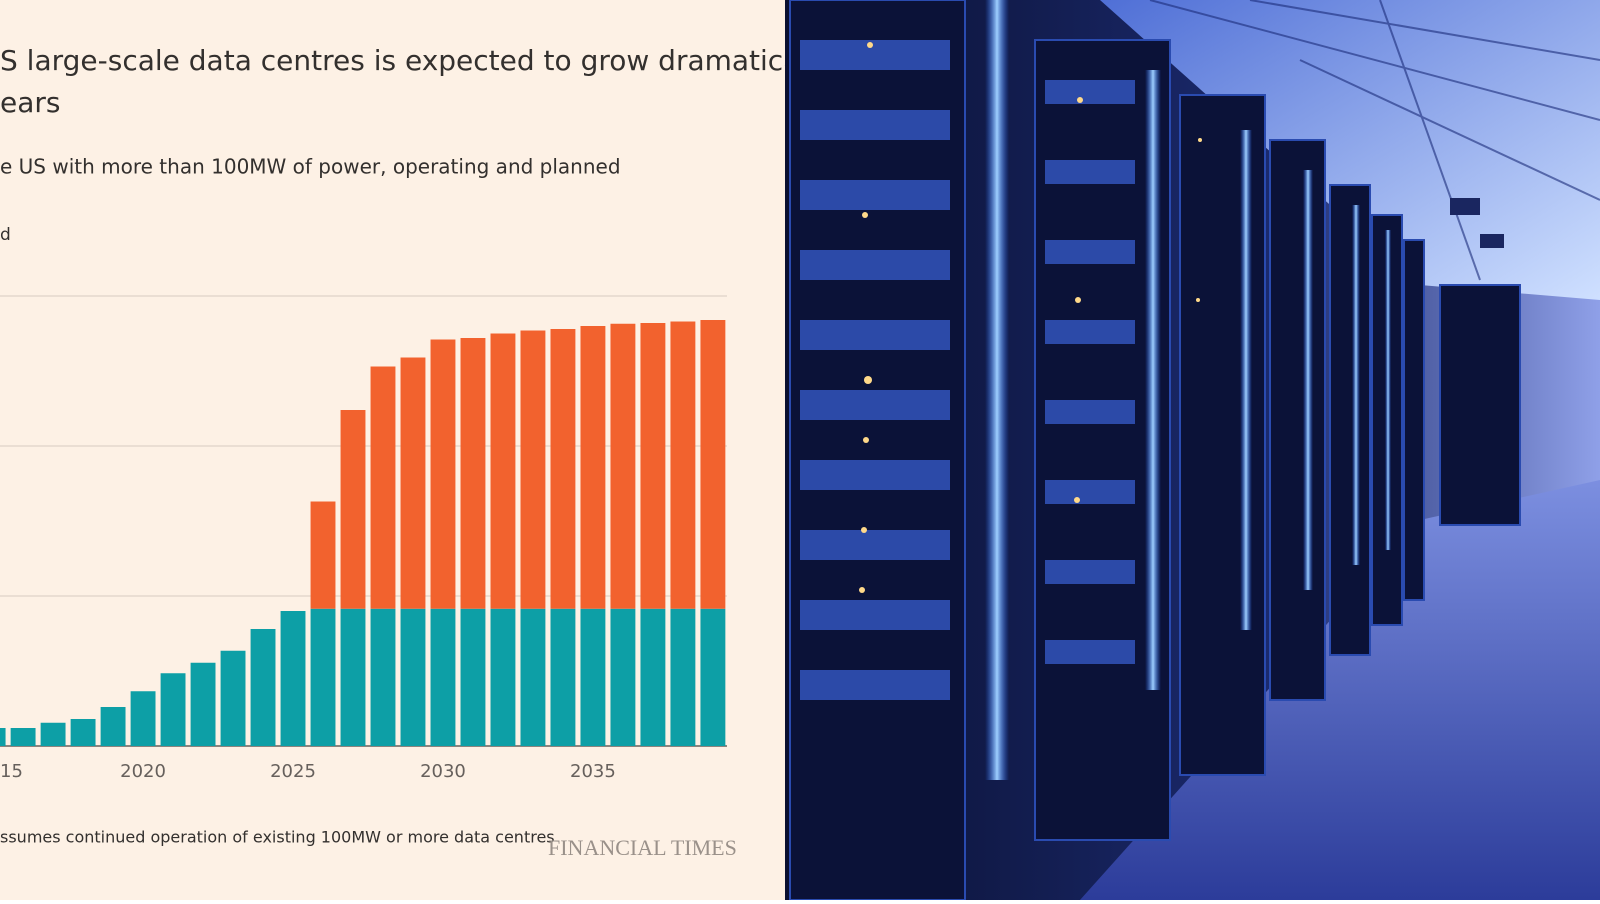  I want to click on x-tick-label: 15, so click(11, 771).